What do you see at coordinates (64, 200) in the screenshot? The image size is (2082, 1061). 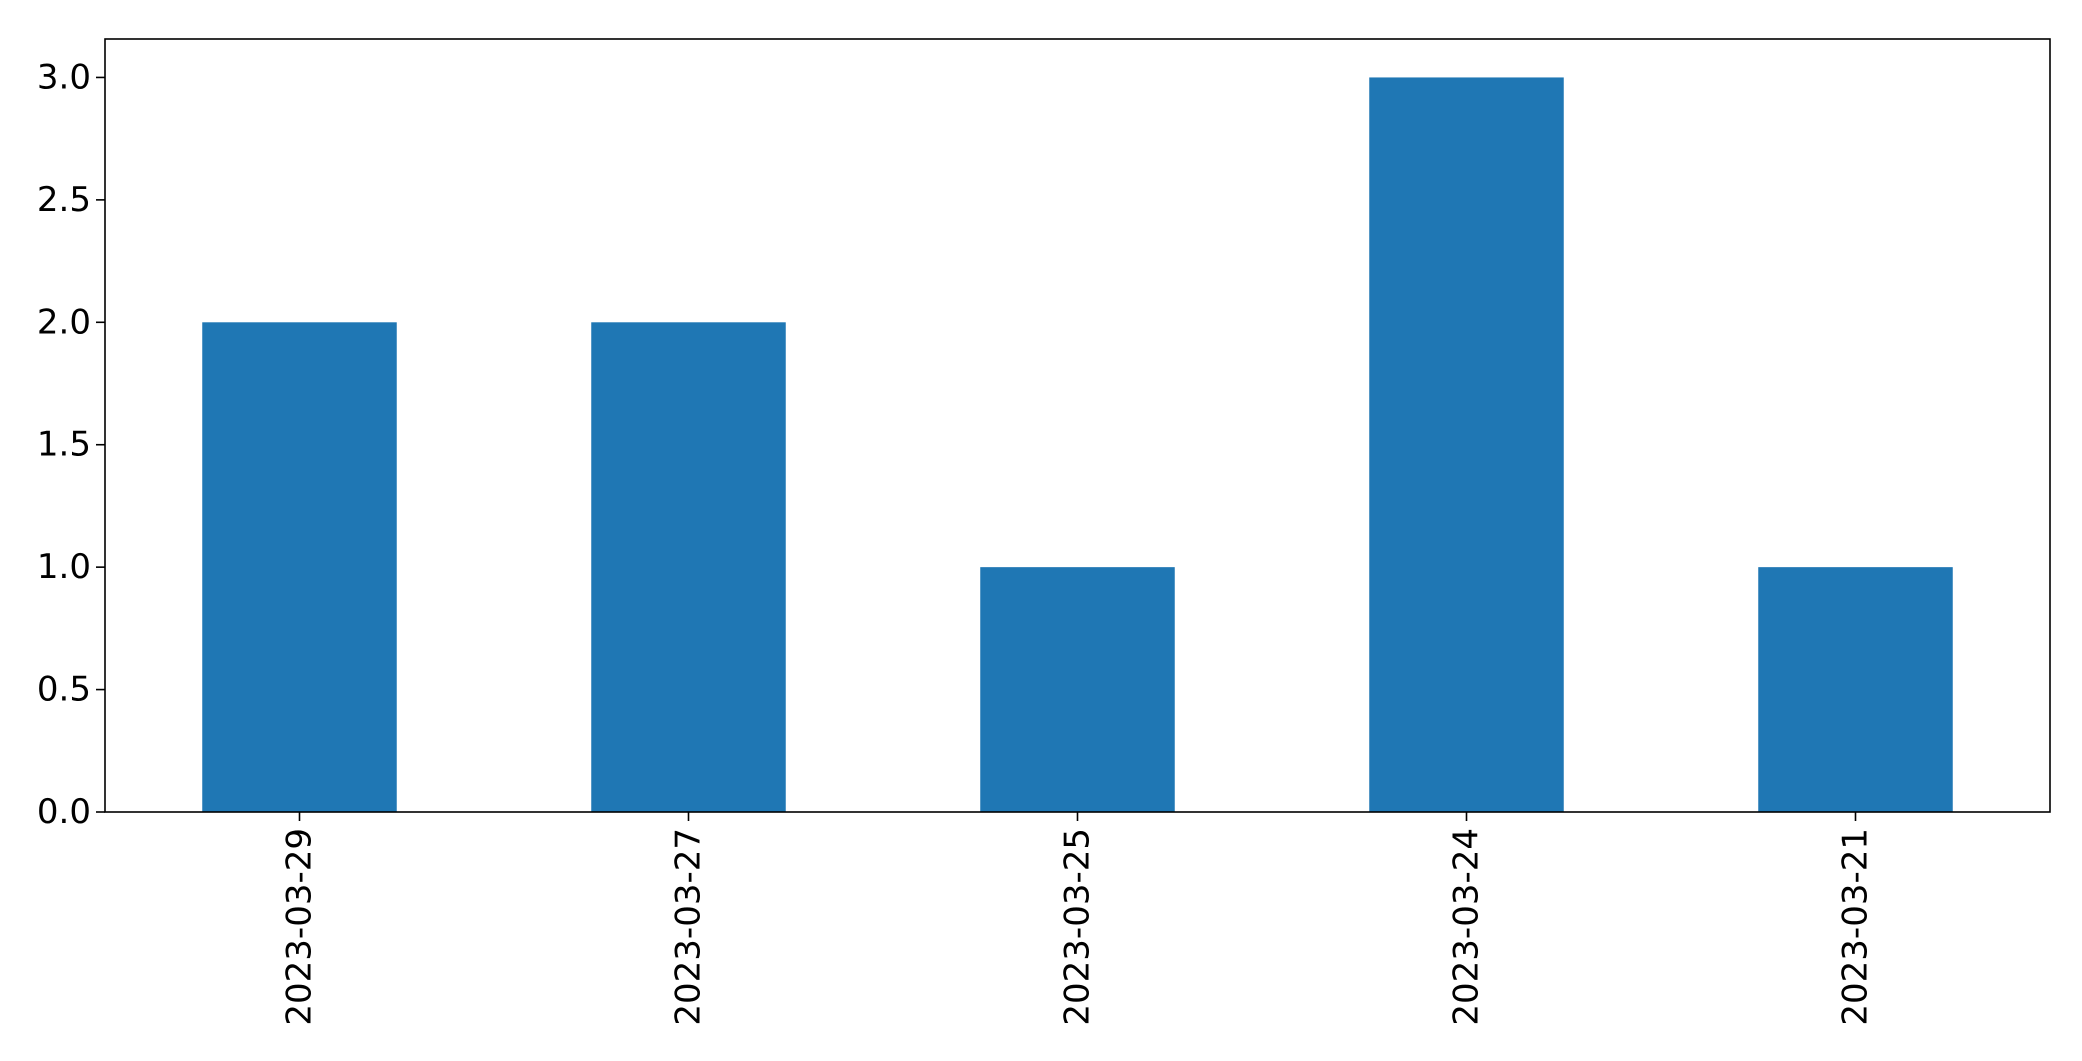 I see `y-tick-label: 2.5` at bounding box center [64, 200].